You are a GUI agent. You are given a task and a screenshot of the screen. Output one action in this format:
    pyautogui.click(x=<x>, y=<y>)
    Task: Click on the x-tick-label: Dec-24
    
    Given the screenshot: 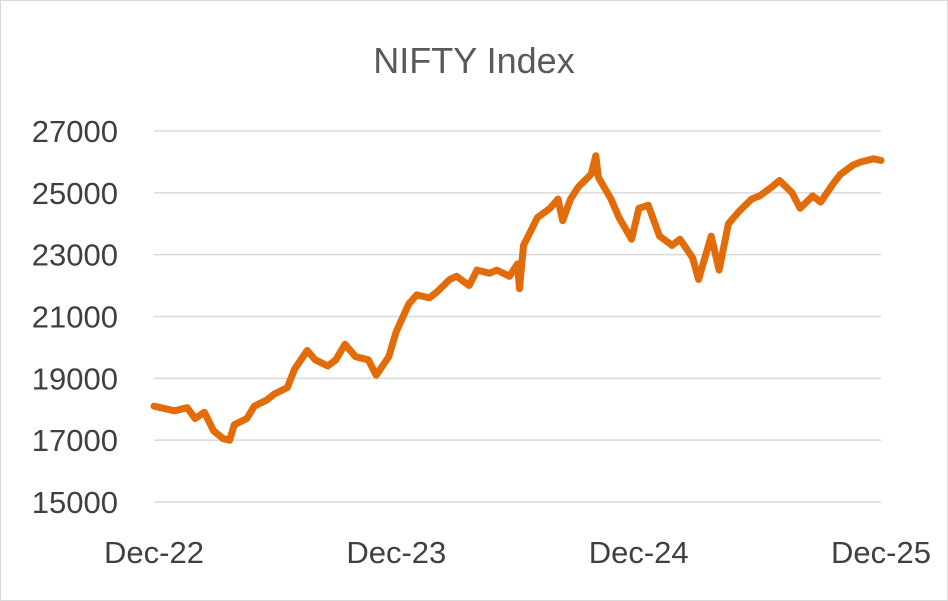 What is the action you would take?
    pyautogui.click(x=639, y=552)
    